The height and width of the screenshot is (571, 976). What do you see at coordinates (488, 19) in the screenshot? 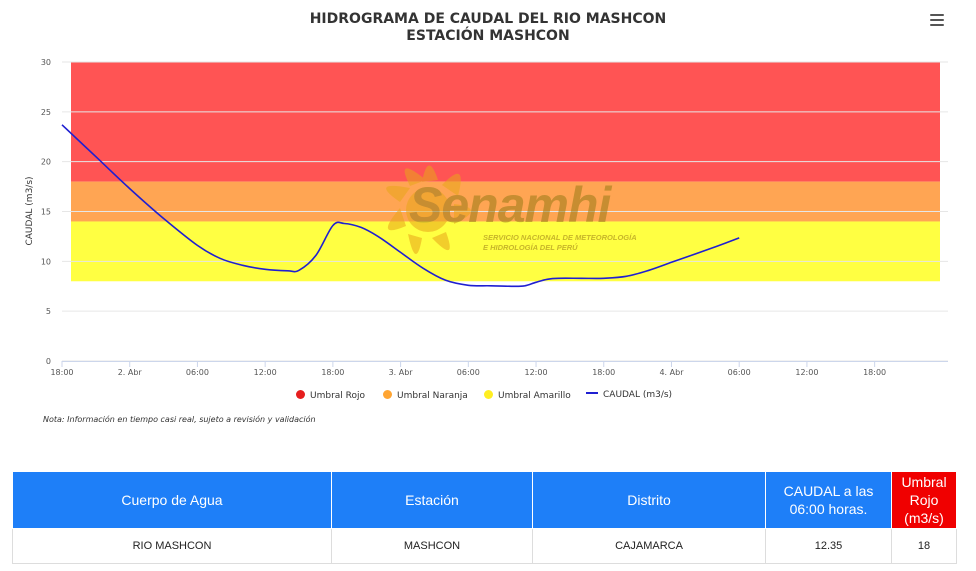
I see `chart-title: HIDROGRAMA DE CAUDAL DEL RIO MASHCON` at bounding box center [488, 19].